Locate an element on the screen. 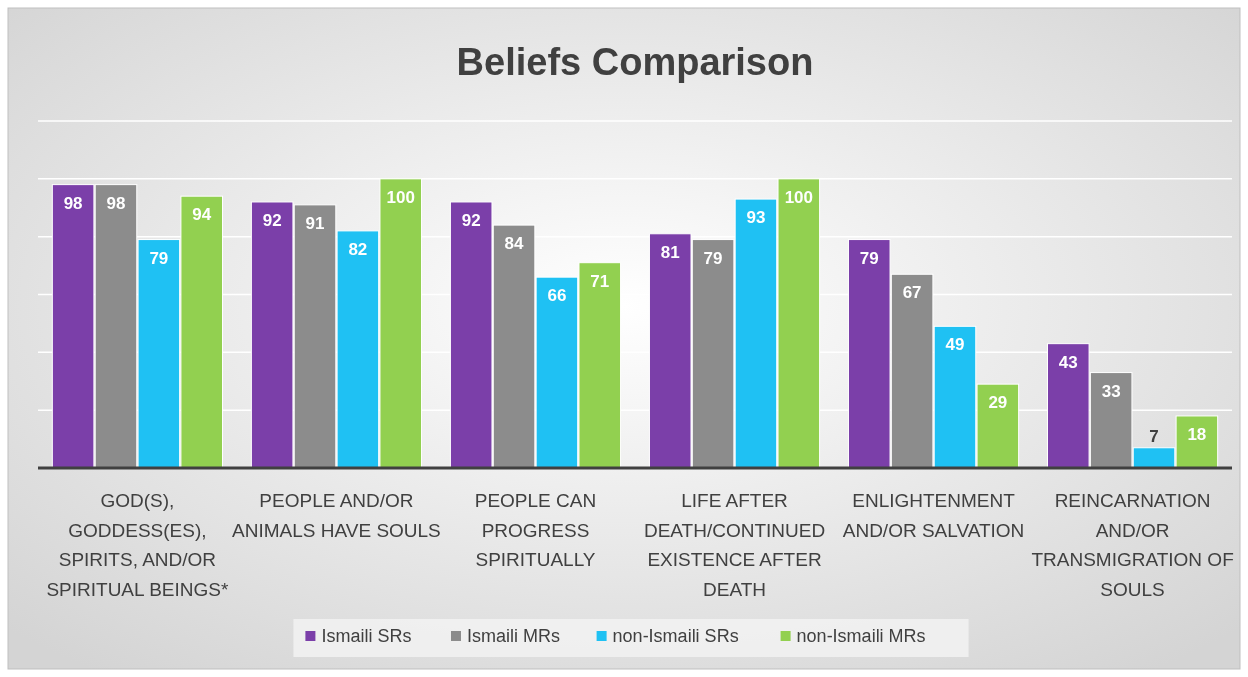 The height and width of the screenshot is (677, 1248). data-label: 18 is located at coordinates (1197, 434).